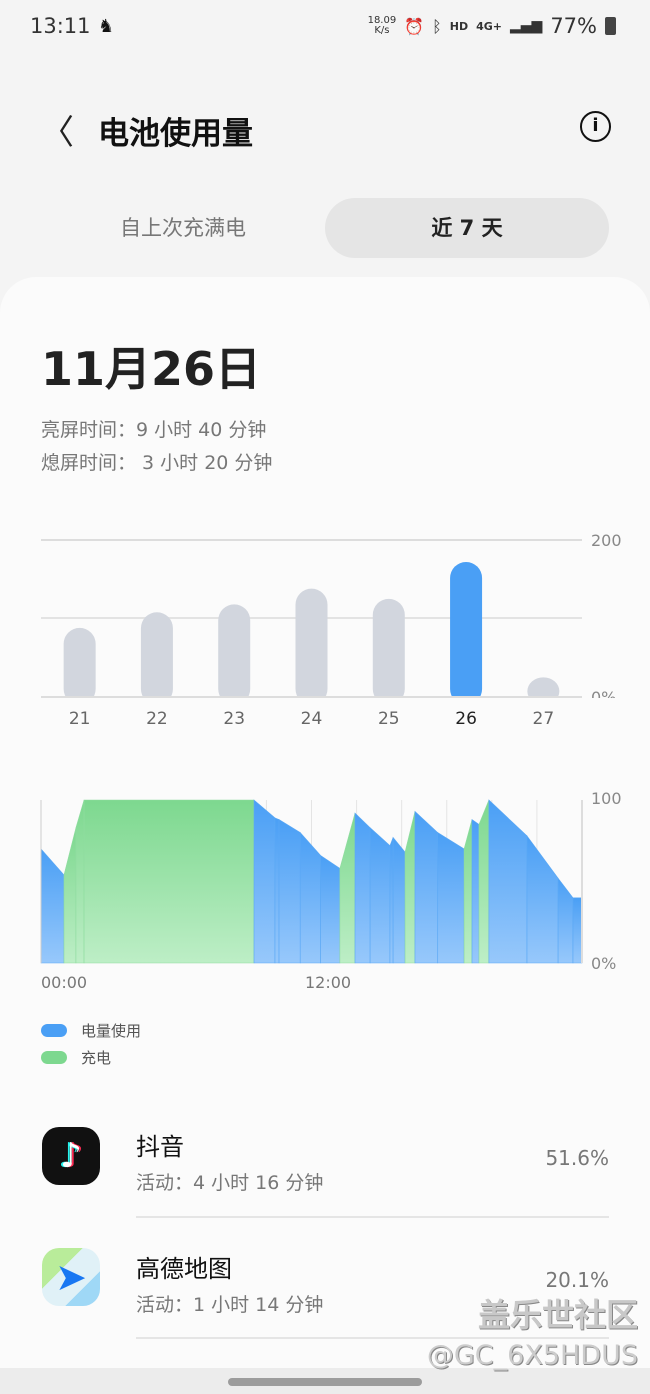 Image resolution: width=650 pixels, height=1394 pixels. Describe the element at coordinates (544, 719) in the screenshot. I see `x-tick-27: 27` at that location.